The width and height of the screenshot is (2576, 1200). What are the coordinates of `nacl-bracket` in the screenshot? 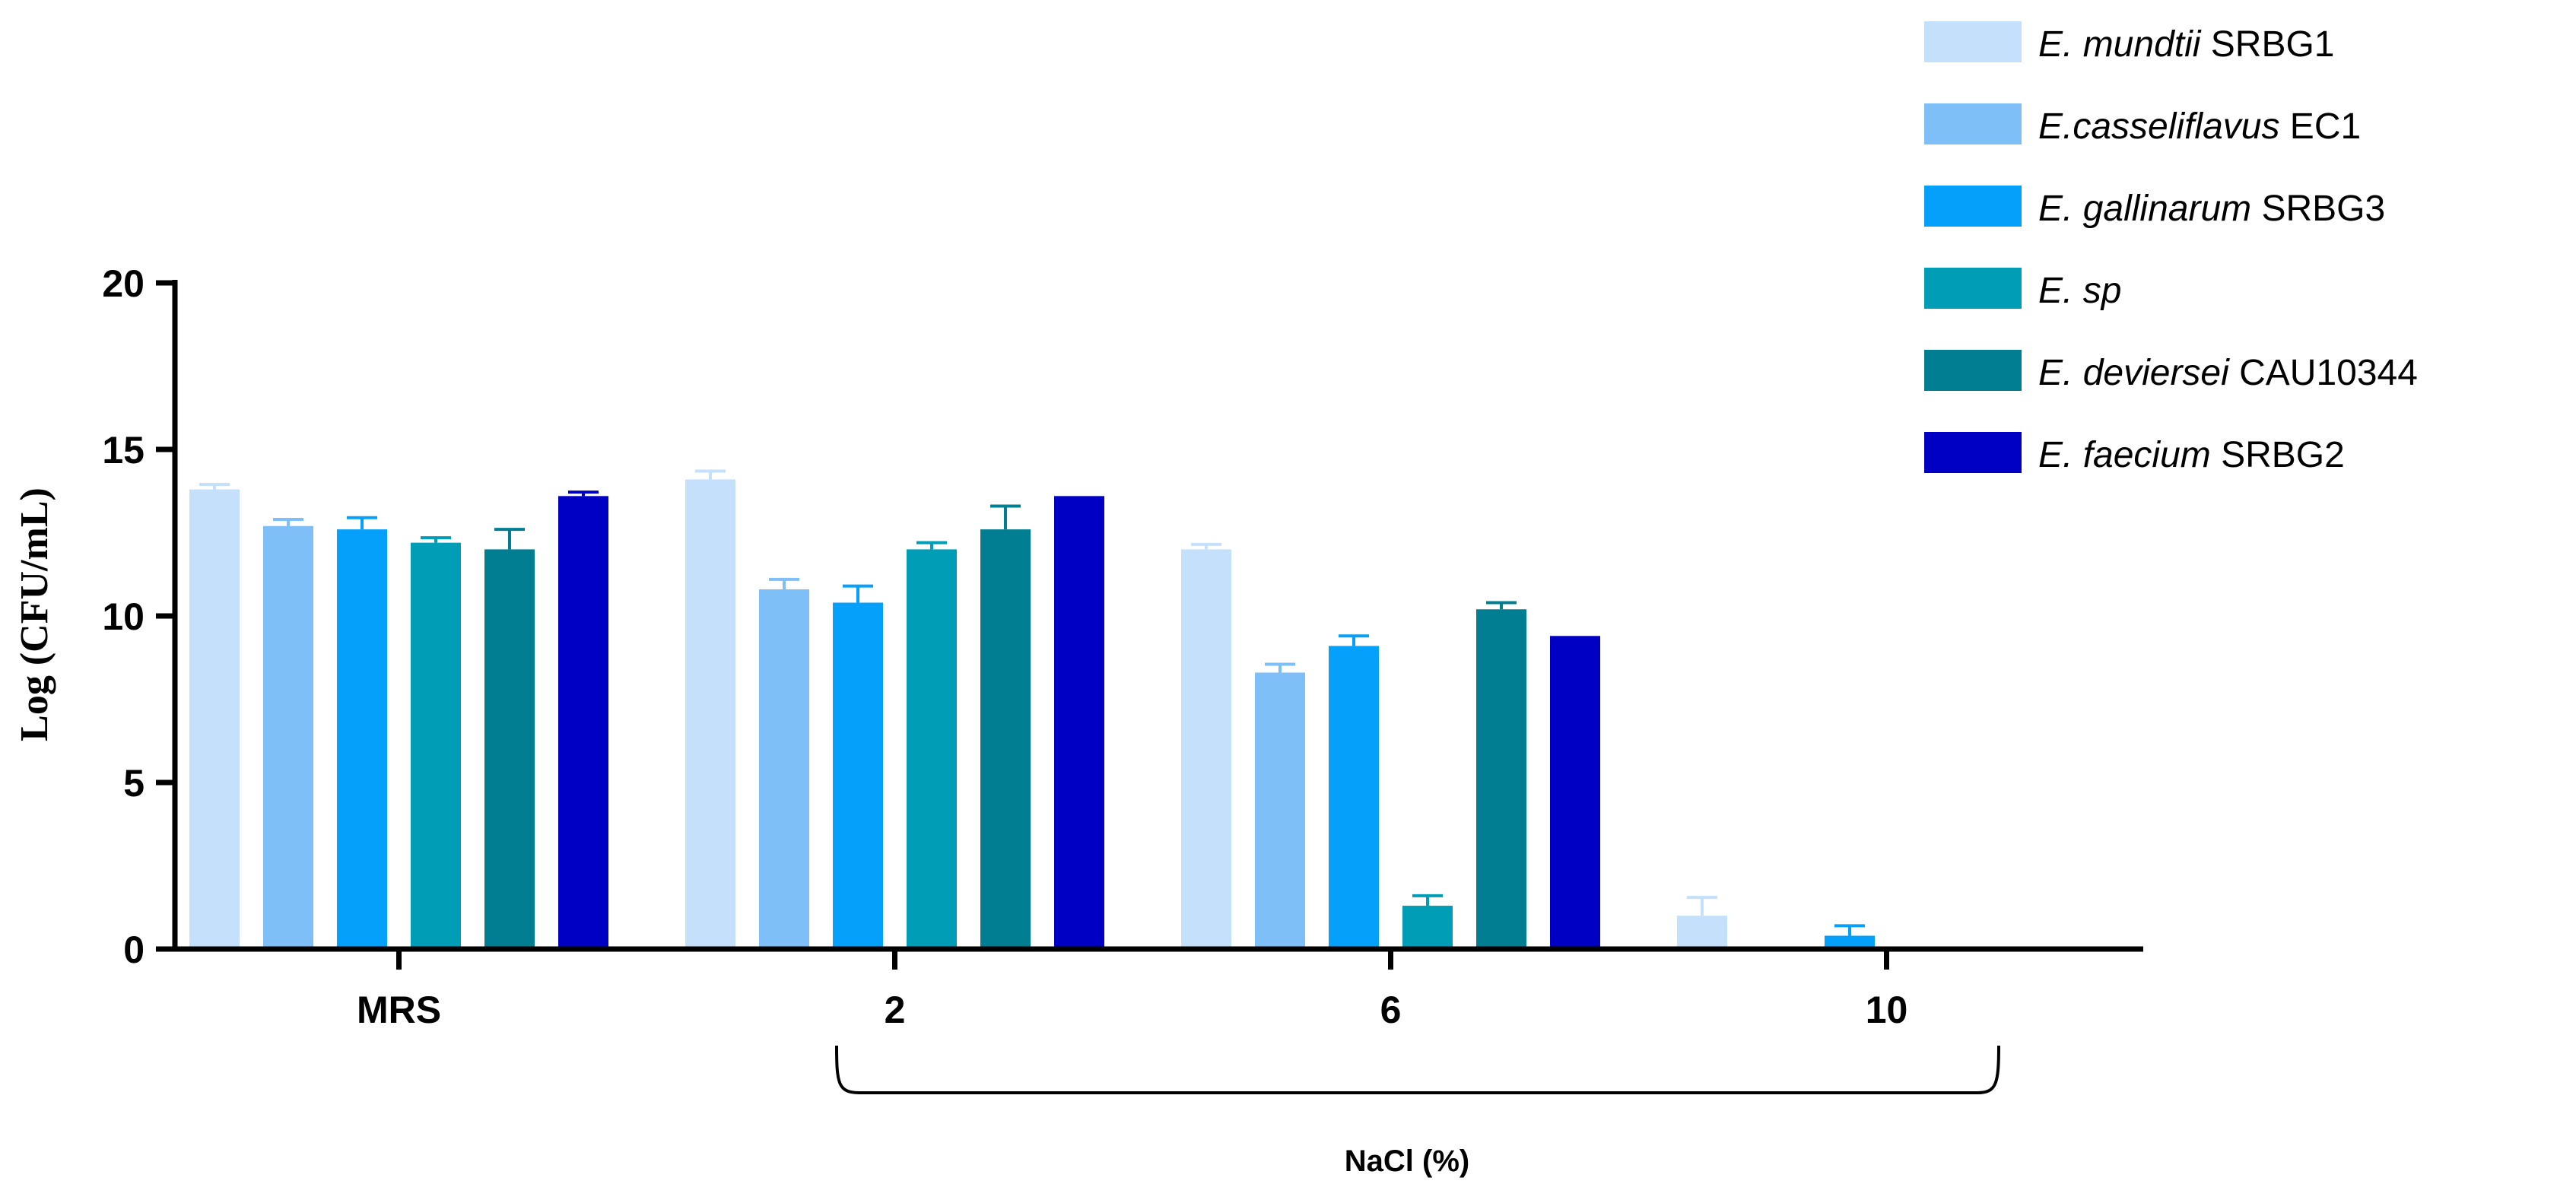 It's located at (1417, 1069).